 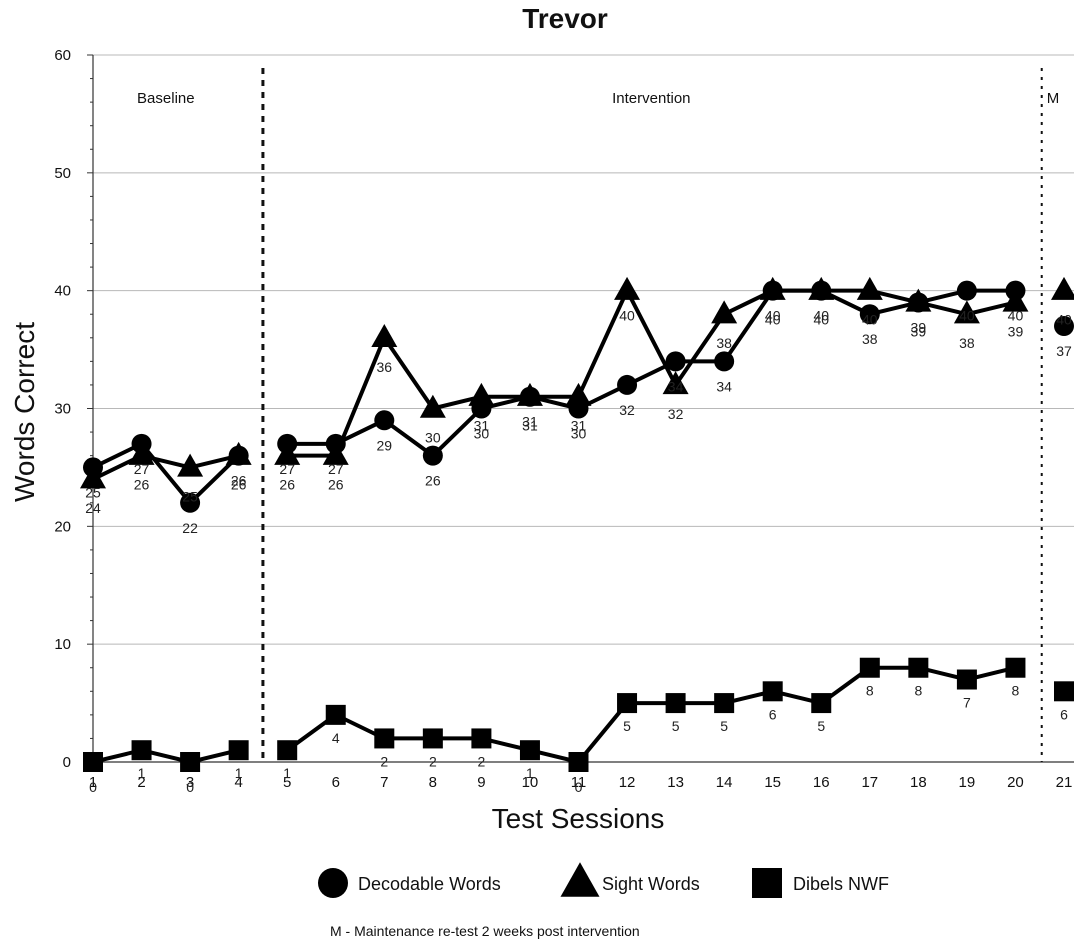 What do you see at coordinates (166, 98) in the screenshot?
I see `phase-label: Baseline` at bounding box center [166, 98].